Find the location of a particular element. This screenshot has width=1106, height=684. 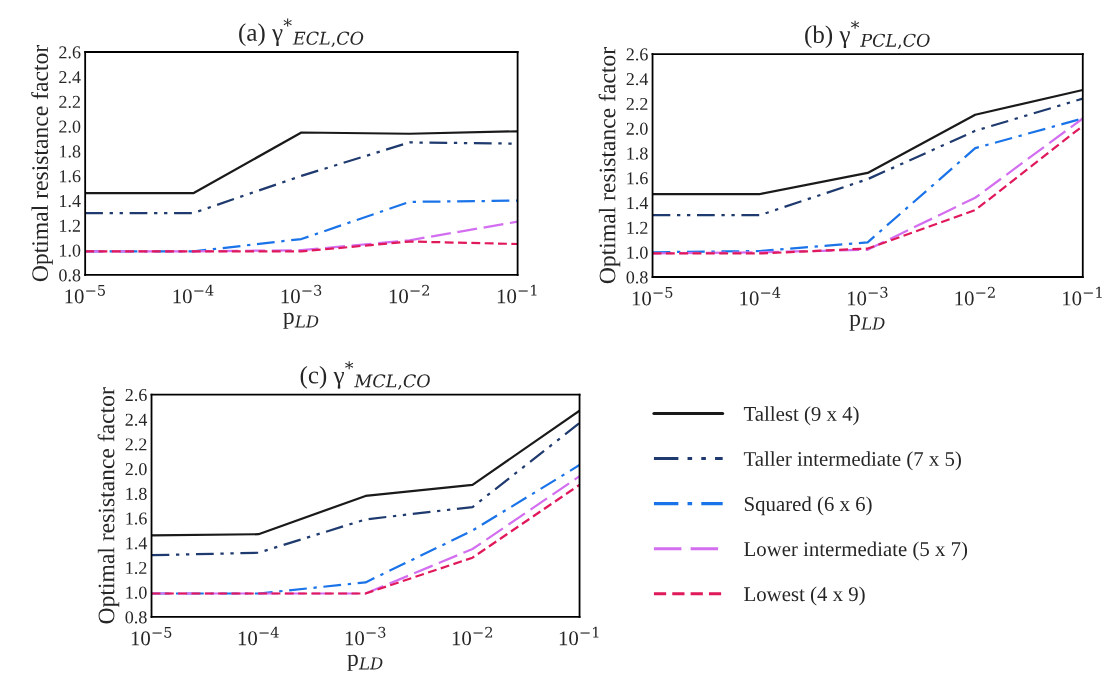

chart-title: (b) γ$^{*}$$_{PCL,CO}$ is located at coordinates (867, 35).